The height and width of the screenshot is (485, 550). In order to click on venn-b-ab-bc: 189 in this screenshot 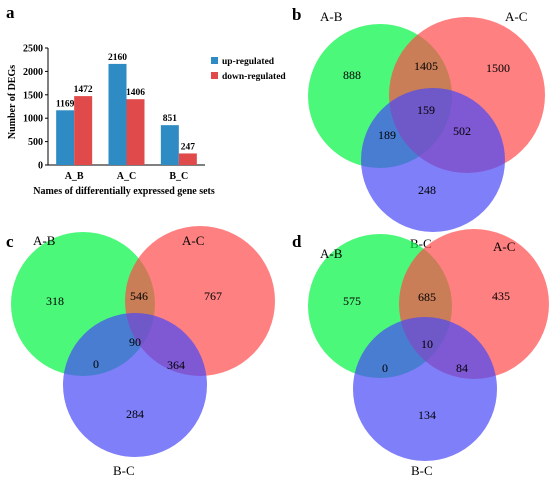, I will do `click(387, 135)`.